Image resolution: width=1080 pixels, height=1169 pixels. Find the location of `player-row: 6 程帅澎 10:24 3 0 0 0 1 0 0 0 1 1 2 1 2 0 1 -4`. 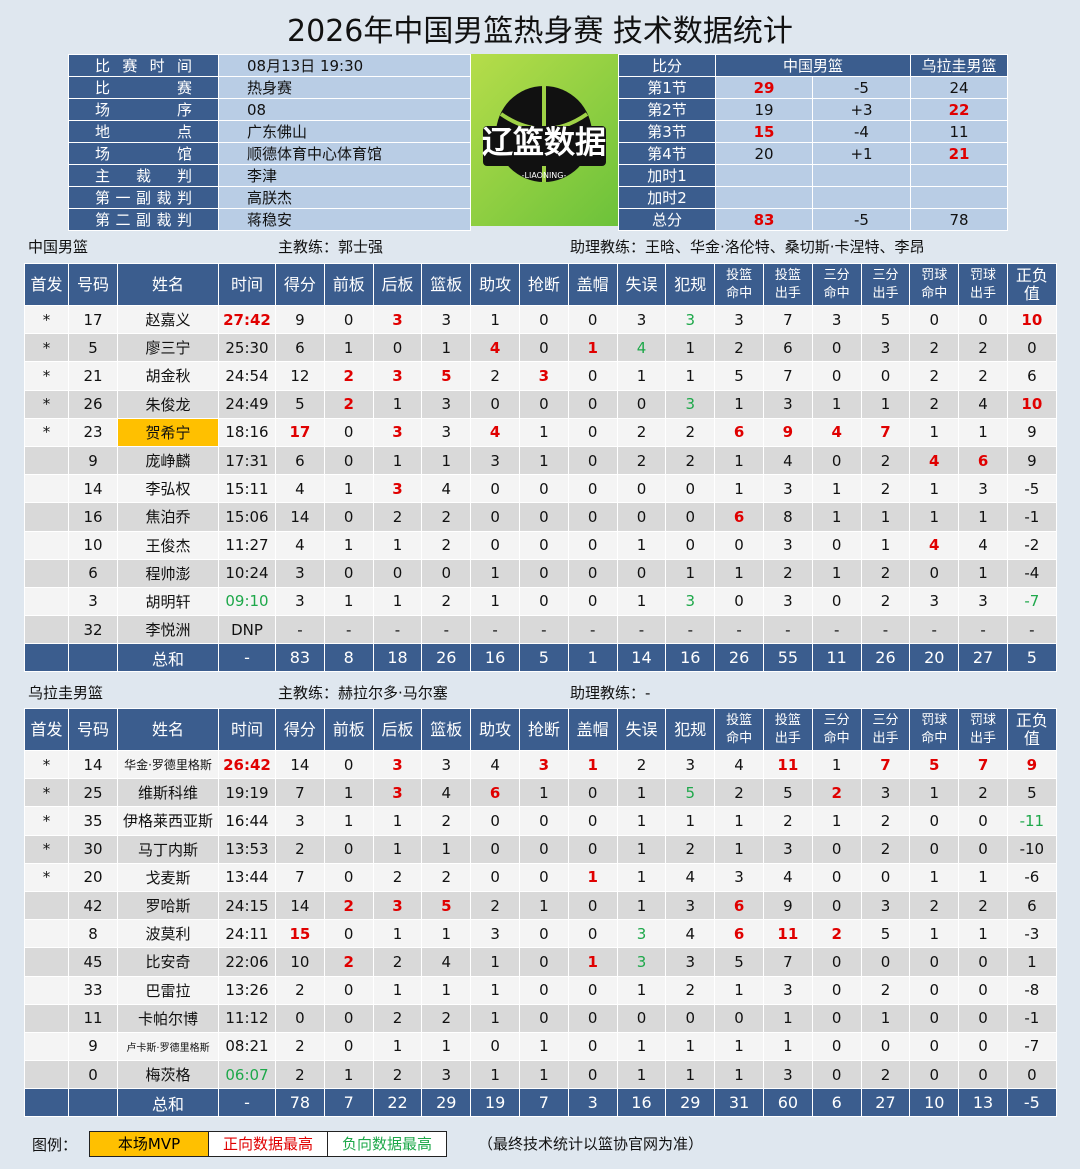

player-row: 6 程帅澎 10:24 3 0 0 0 1 0 0 0 1 1 2 1 2 0 1 -4 is located at coordinates (540, 573).